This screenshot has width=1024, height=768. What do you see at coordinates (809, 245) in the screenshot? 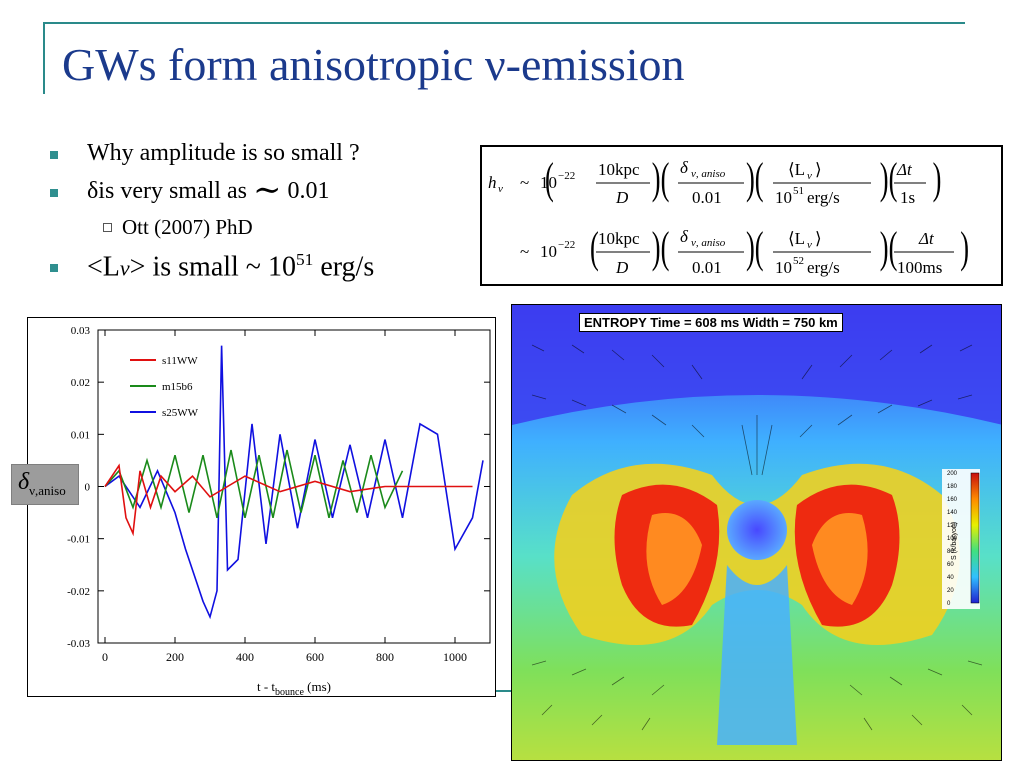
I see `eq2-f3-num-sub: ν` at bounding box center [809, 245].